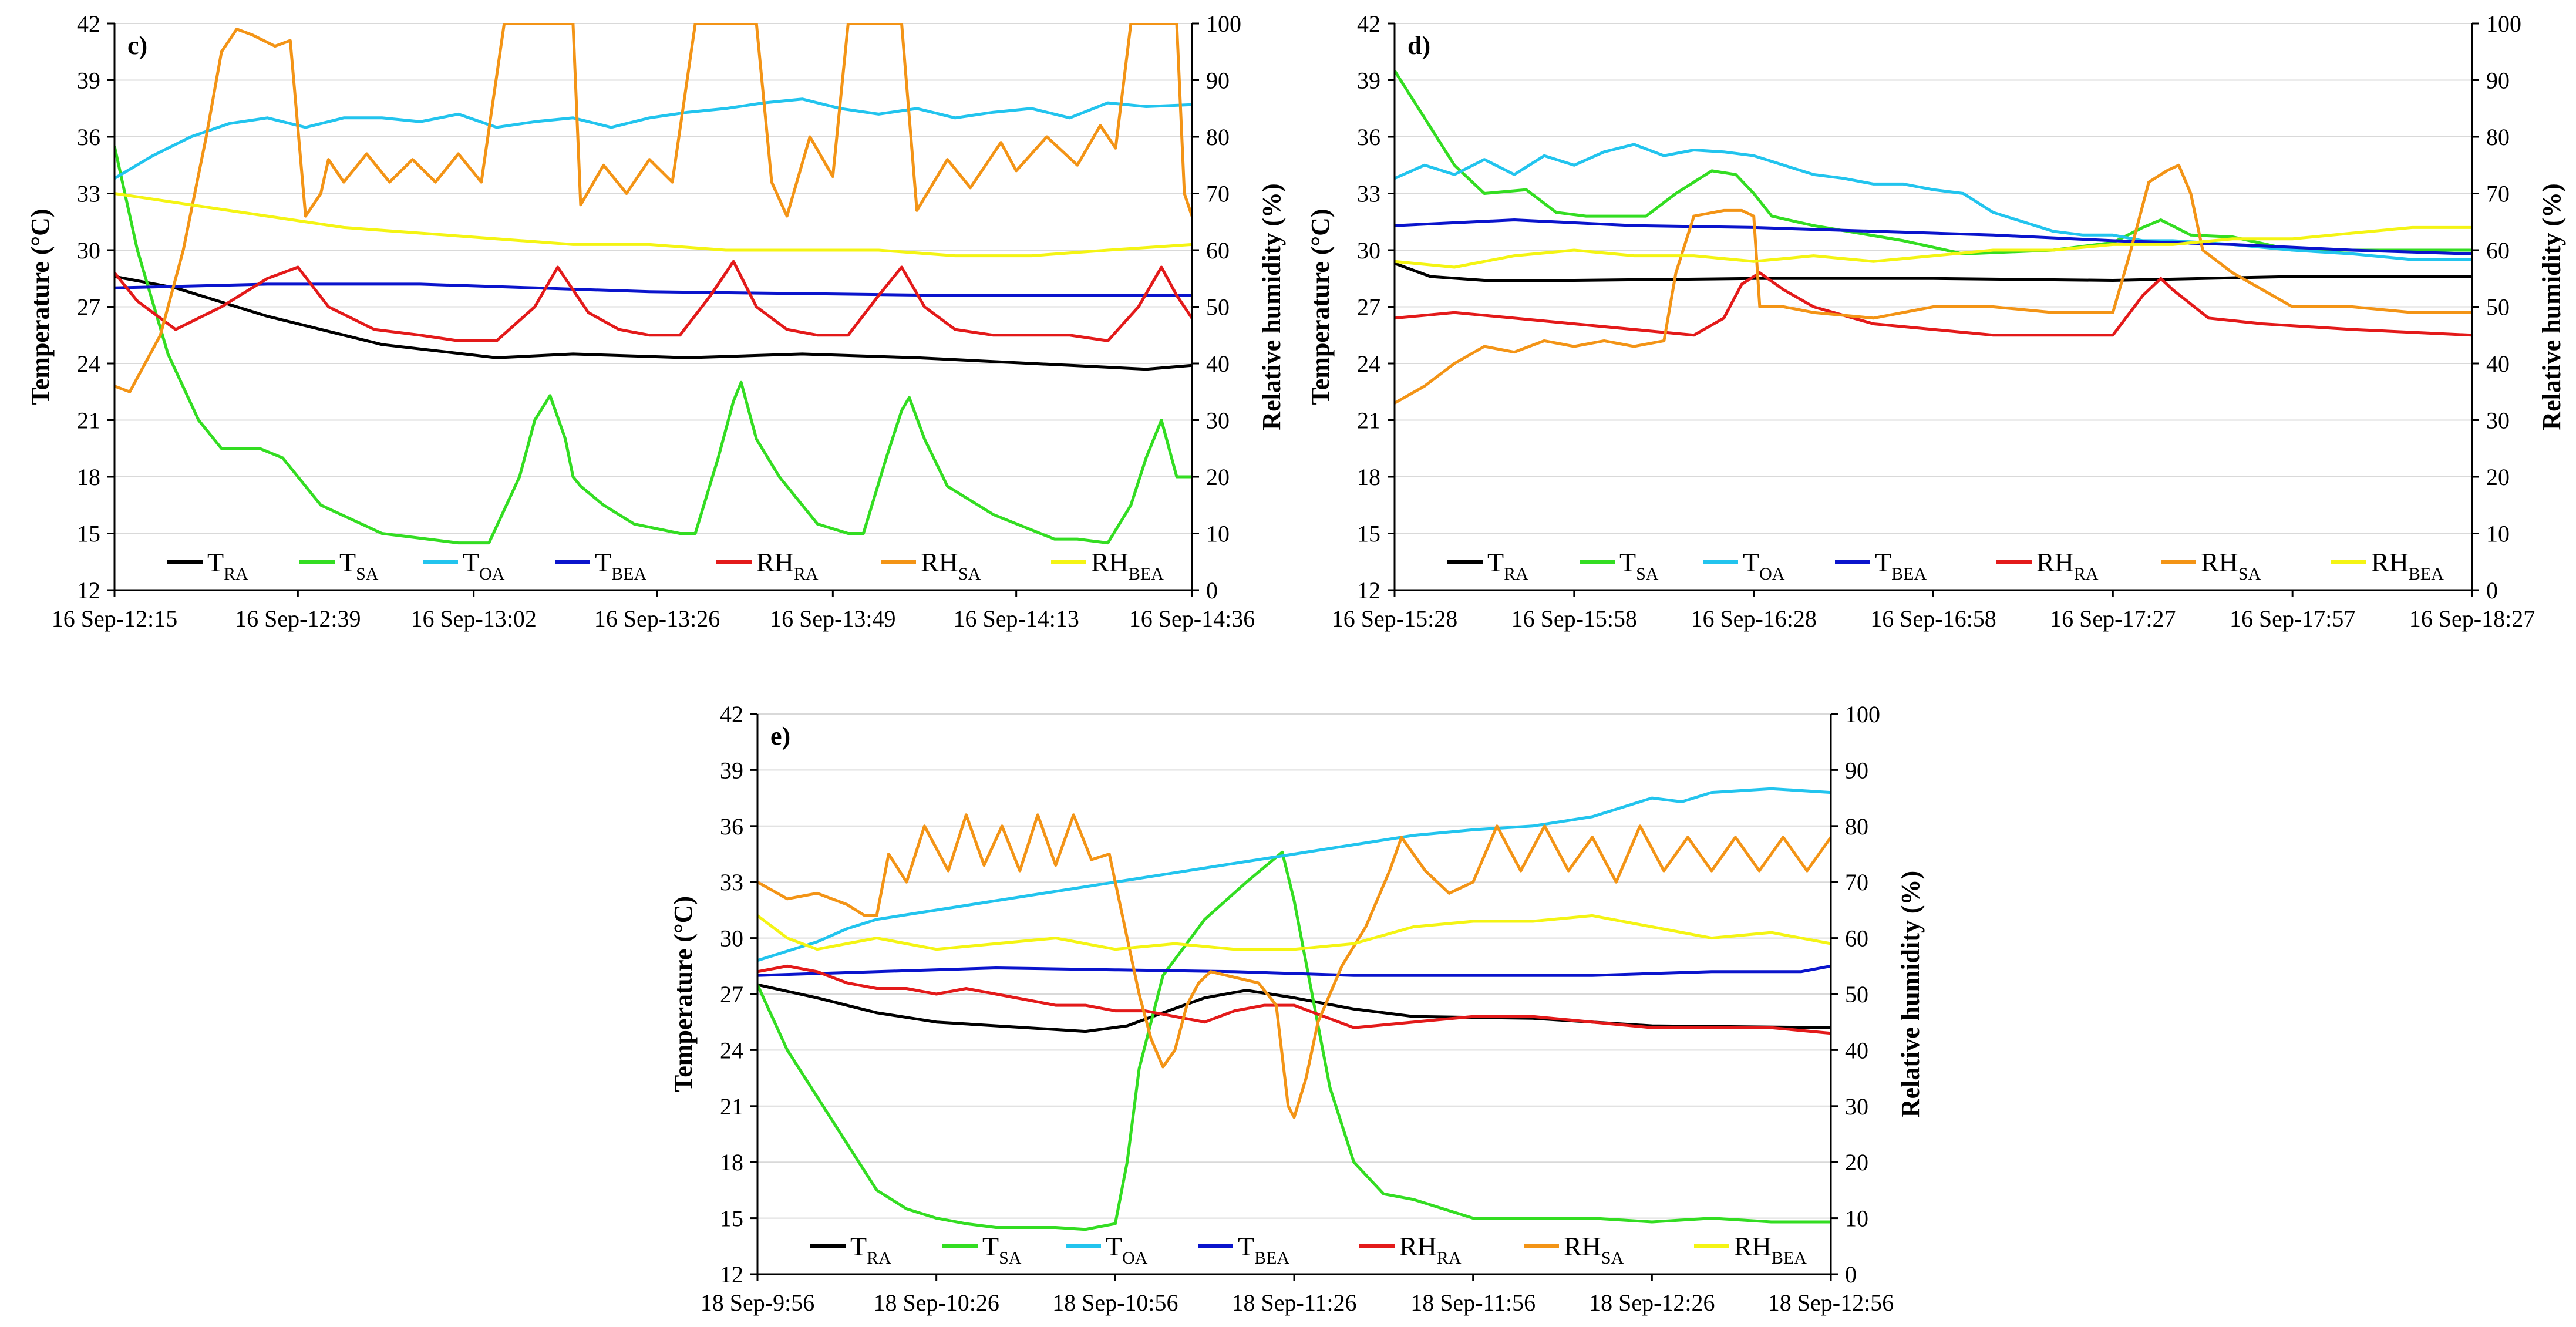  What do you see at coordinates (2498, 420) in the screenshot?
I see `y2-tick-label: 30` at bounding box center [2498, 420].